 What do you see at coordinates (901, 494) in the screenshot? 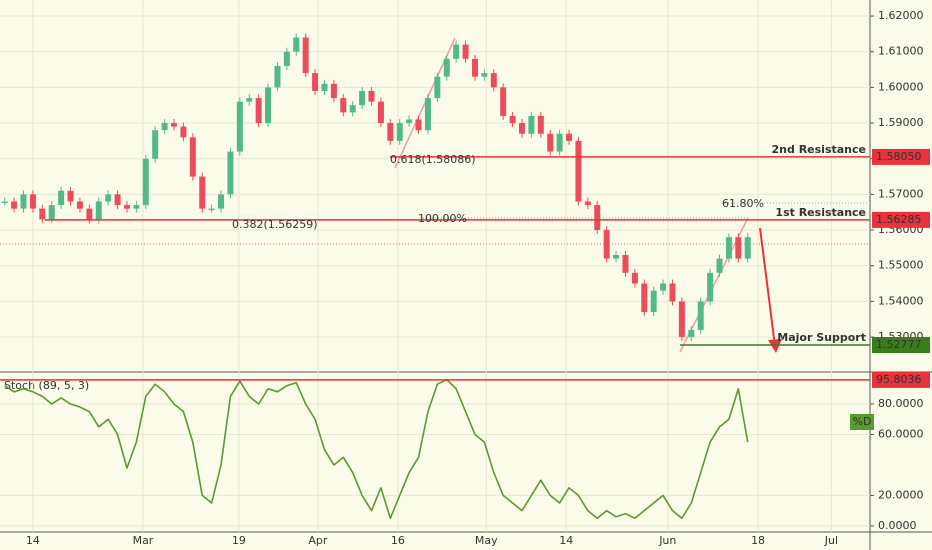
I see `y-tick-label: 20.0000` at bounding box center [901, 494].